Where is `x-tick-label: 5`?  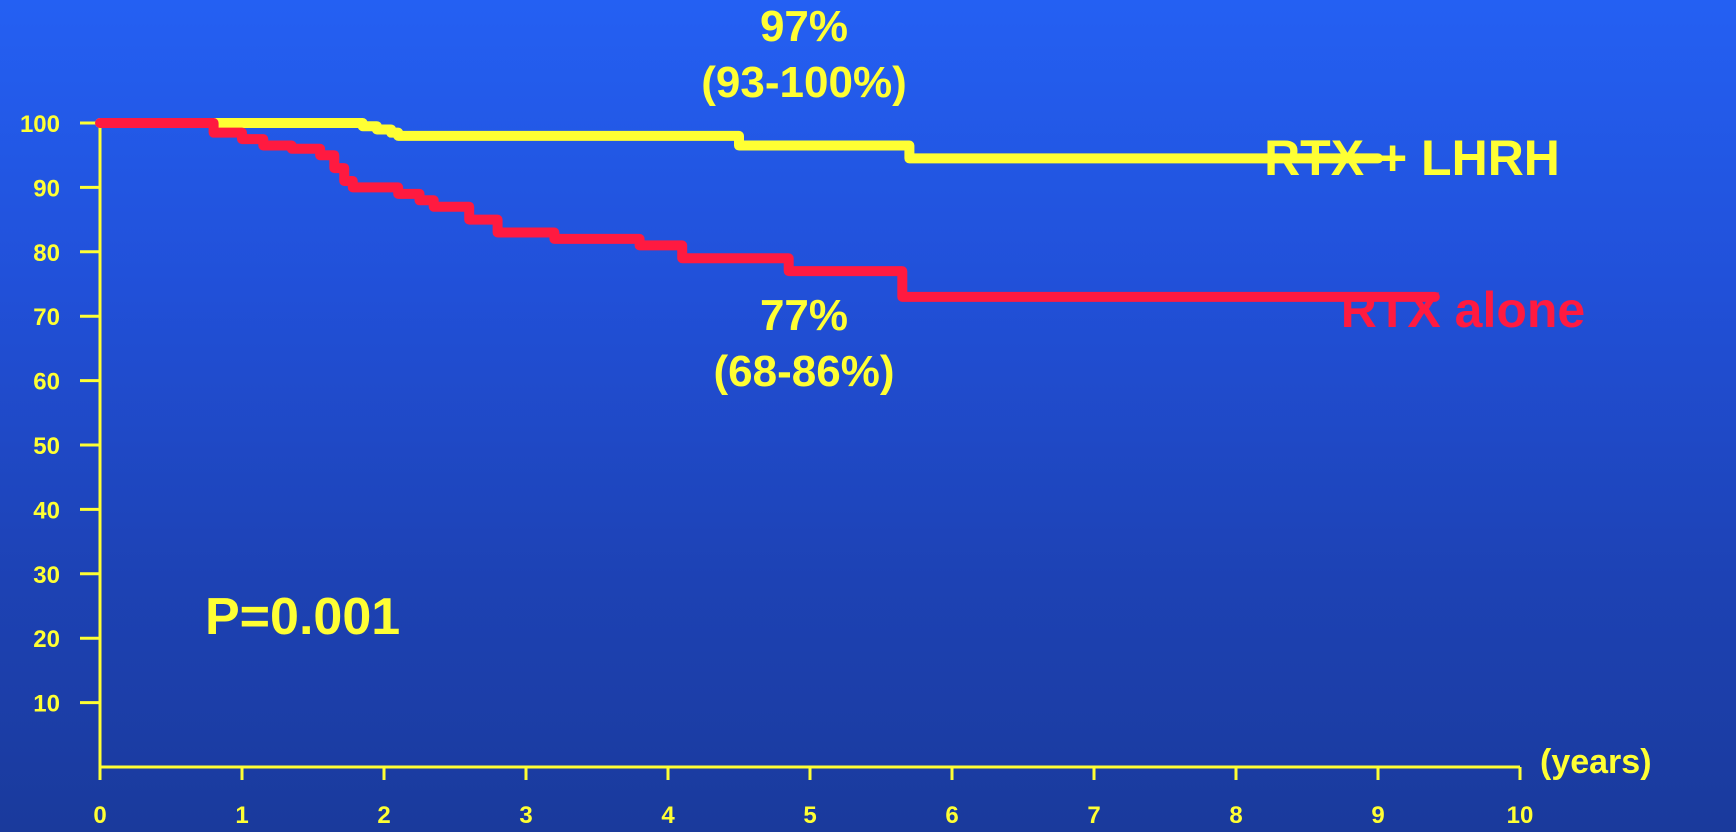 x-tick-label: 5 is located at coordinates (809, 815).